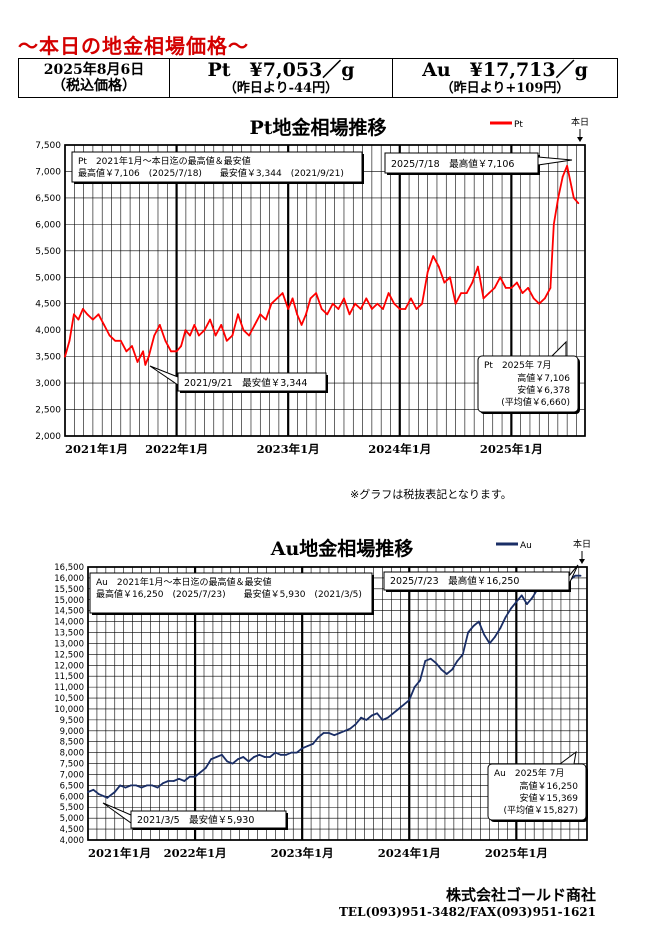 The height and width of the screenshot is (929, 654). What do you see at coordinates (72, 819) in the screenshot?
I see `au-y-tick-label: 5,000` at bounding box center [72, 819].